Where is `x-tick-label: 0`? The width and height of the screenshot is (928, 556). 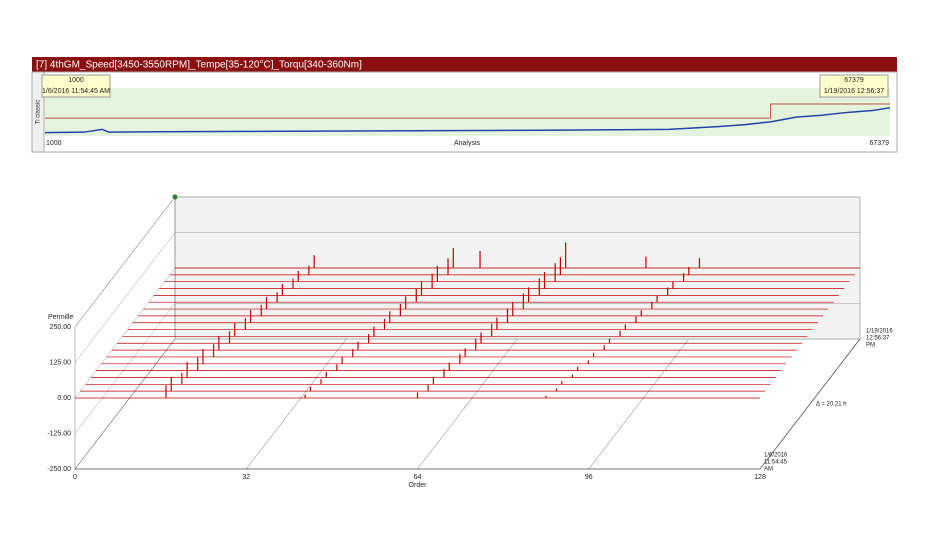
x-tick-label: 0 is located at coordinates (75, 477).